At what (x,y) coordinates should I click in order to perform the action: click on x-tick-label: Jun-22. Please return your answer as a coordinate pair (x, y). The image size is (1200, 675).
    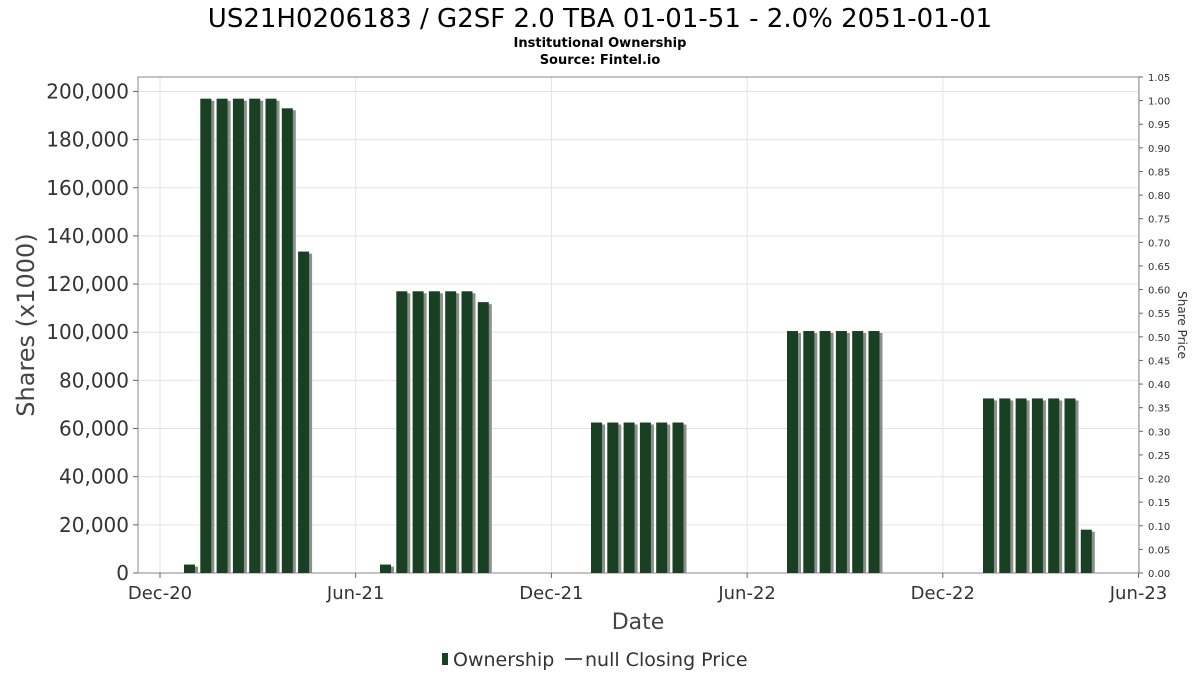
    Looking at the image, I should click on (746, 593).